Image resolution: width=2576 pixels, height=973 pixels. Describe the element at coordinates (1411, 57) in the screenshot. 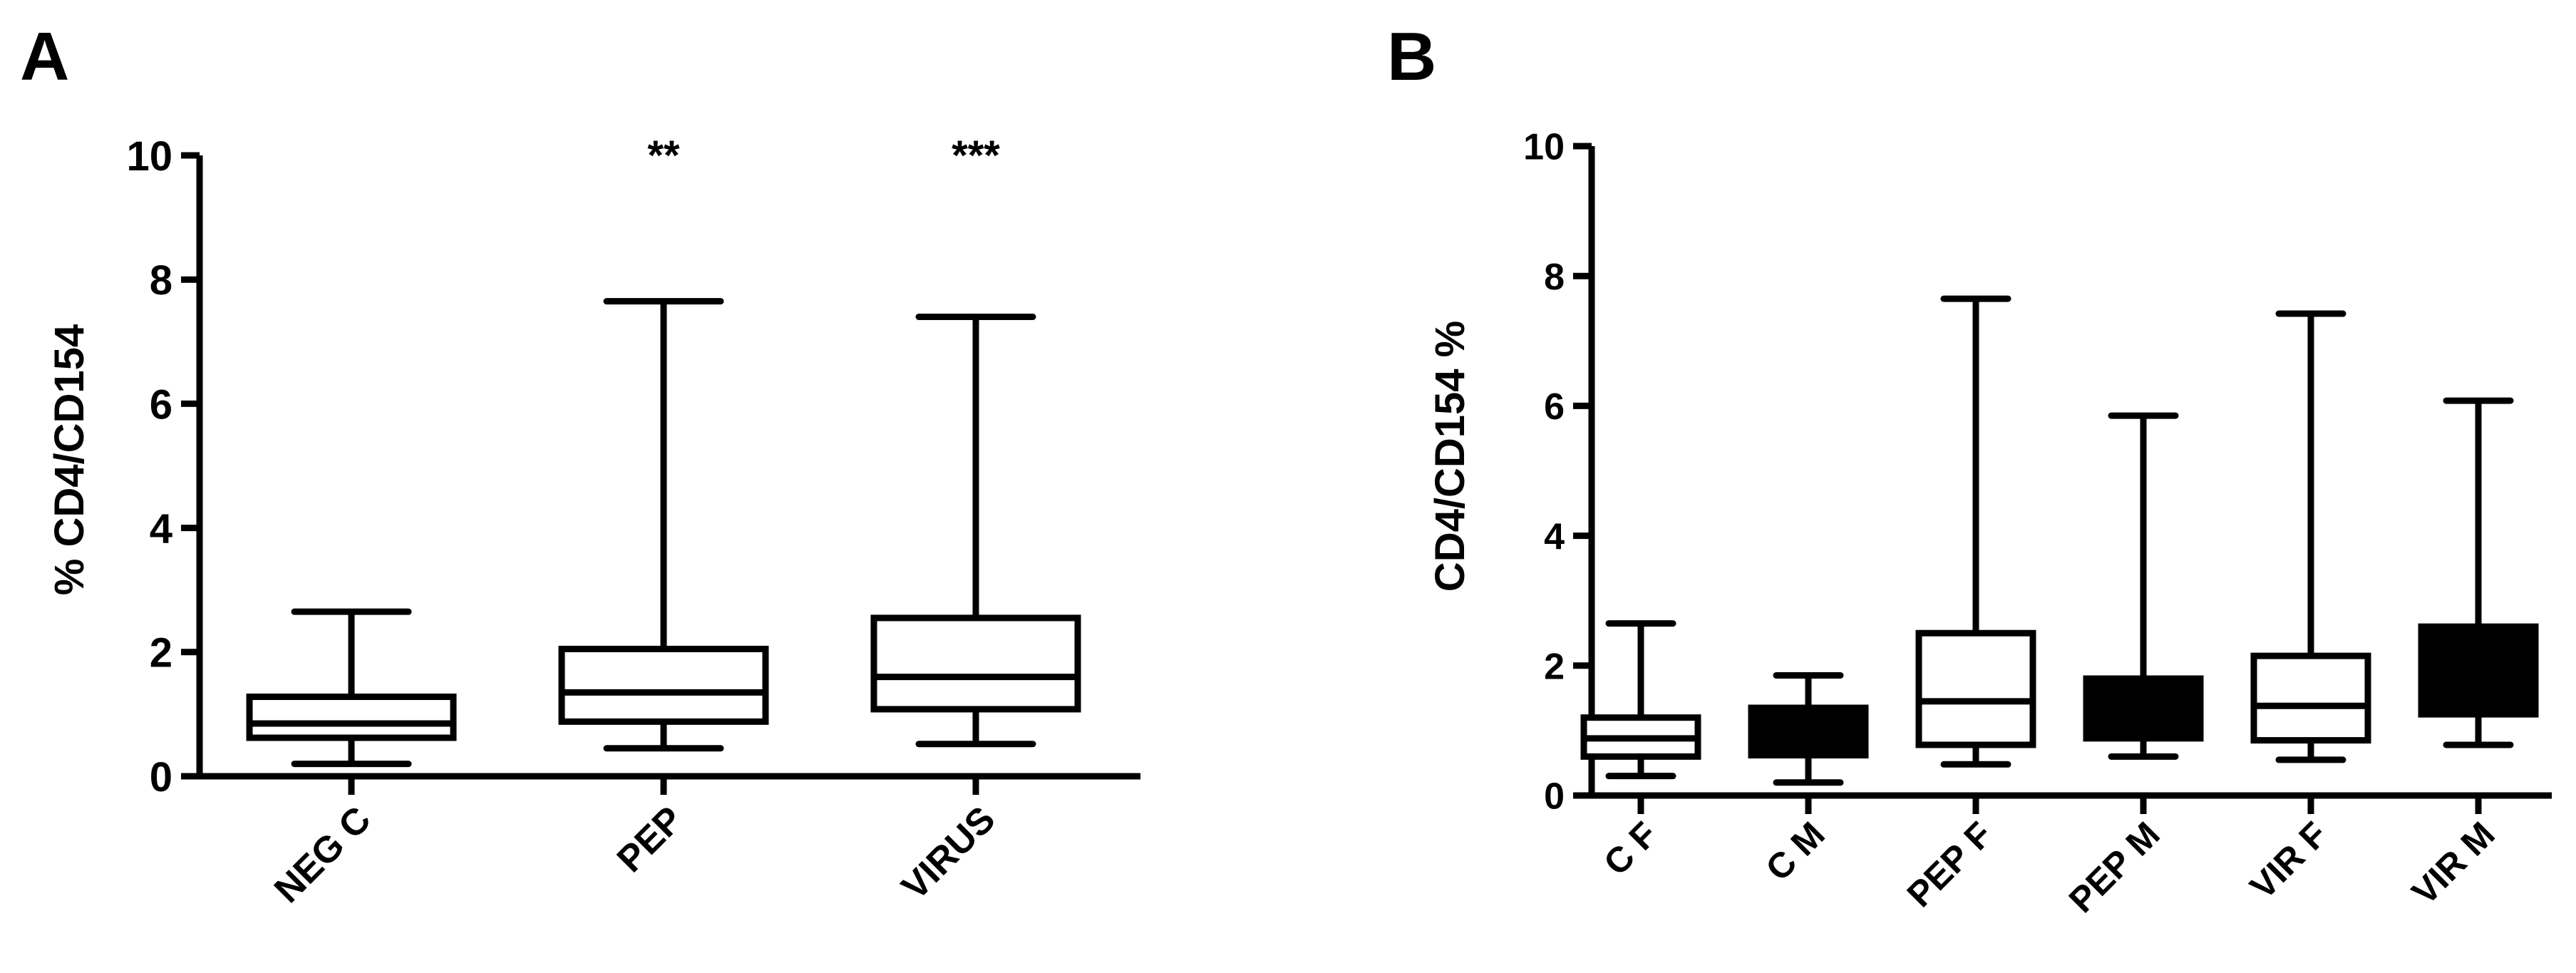

I see `panel-b-label: B` at that location.